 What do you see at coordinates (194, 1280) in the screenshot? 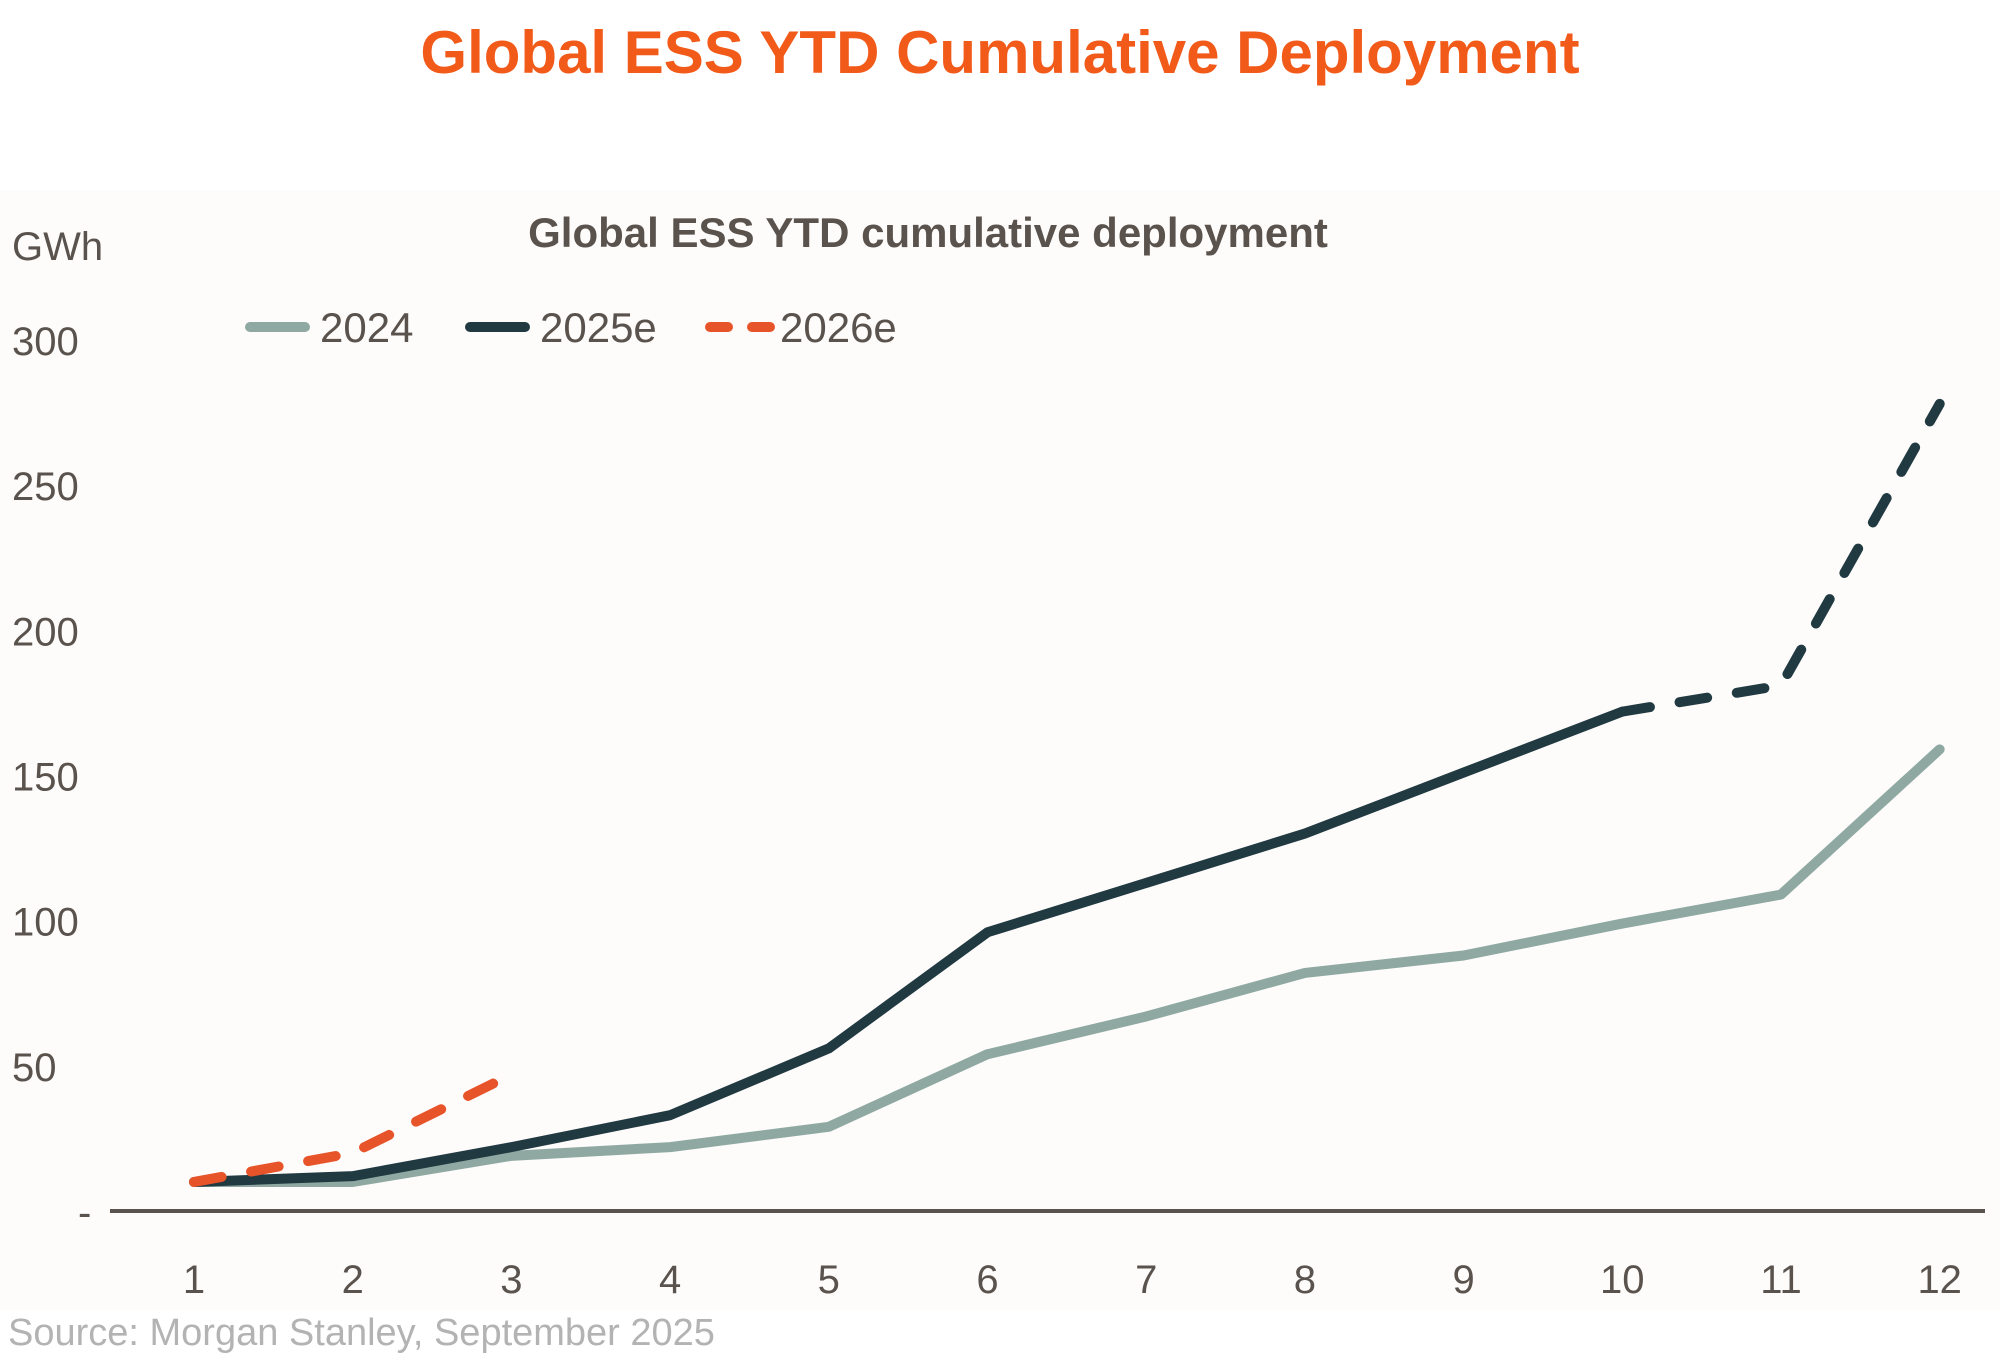
I see `x-tick-label: 1` at bounding box center [194, 1280].